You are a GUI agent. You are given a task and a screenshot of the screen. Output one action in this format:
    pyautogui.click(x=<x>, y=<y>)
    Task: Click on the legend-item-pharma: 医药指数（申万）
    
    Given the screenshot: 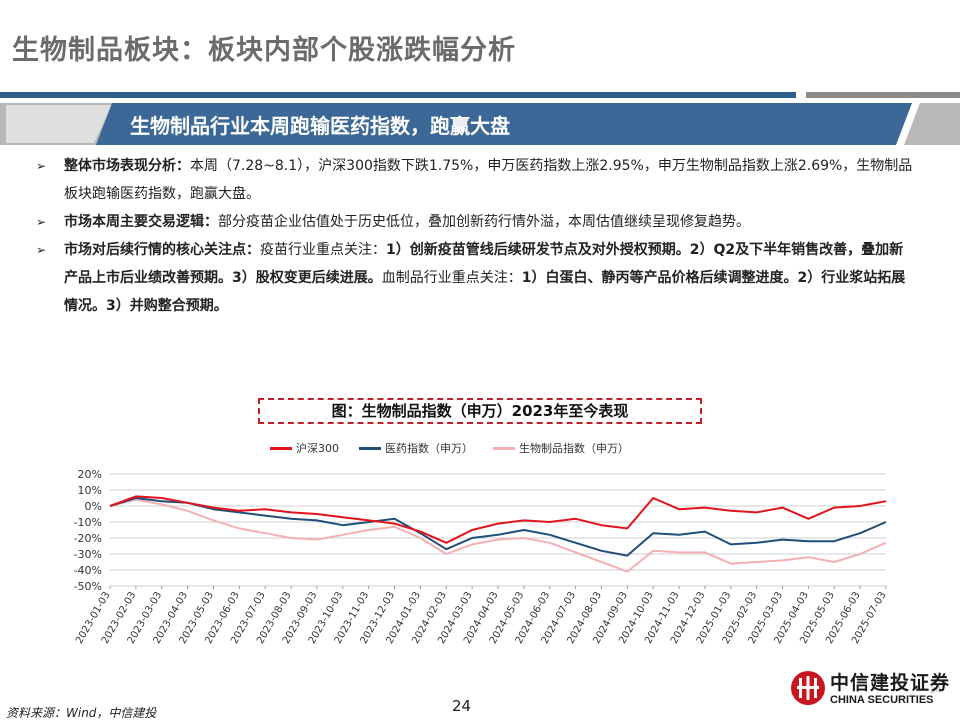 What is the action you would take?
    pyautogui.click(x=416, y=448)
    